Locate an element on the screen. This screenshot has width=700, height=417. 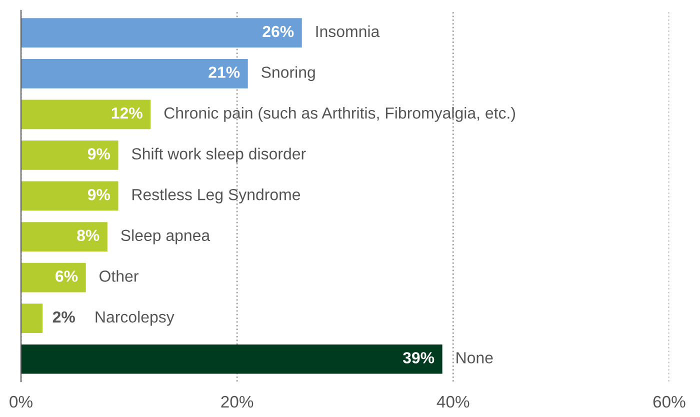
x-tick-label: 20% is located at coordinates (237, 402).